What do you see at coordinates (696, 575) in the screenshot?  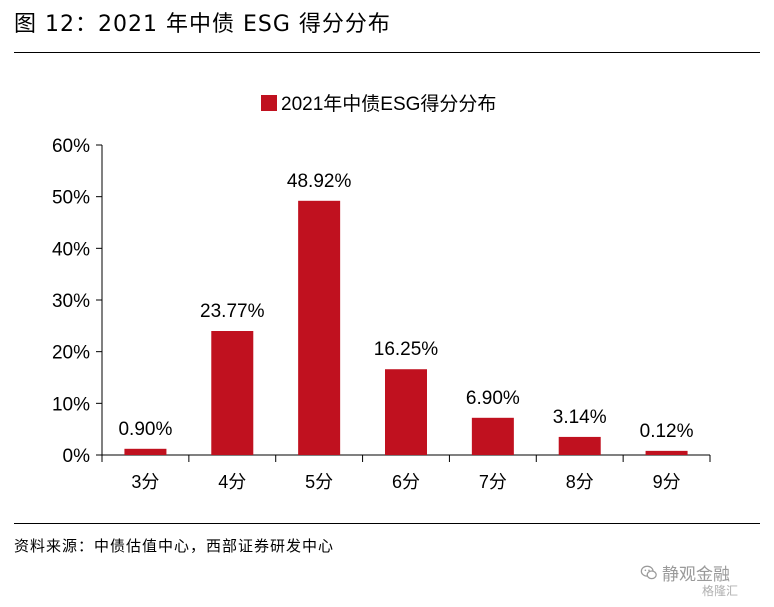 I see `watermark-name: 静观金融` at bounding box center [696, 575].